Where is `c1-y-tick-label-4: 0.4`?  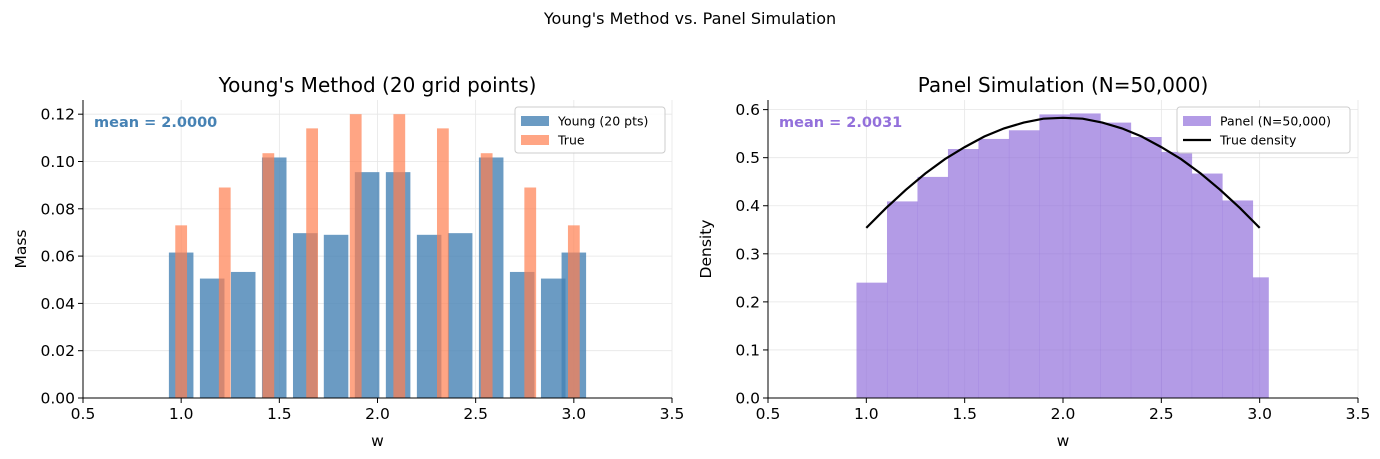
c1-y-tick-label-4: 0.4 is located at coordinates (747, 206).